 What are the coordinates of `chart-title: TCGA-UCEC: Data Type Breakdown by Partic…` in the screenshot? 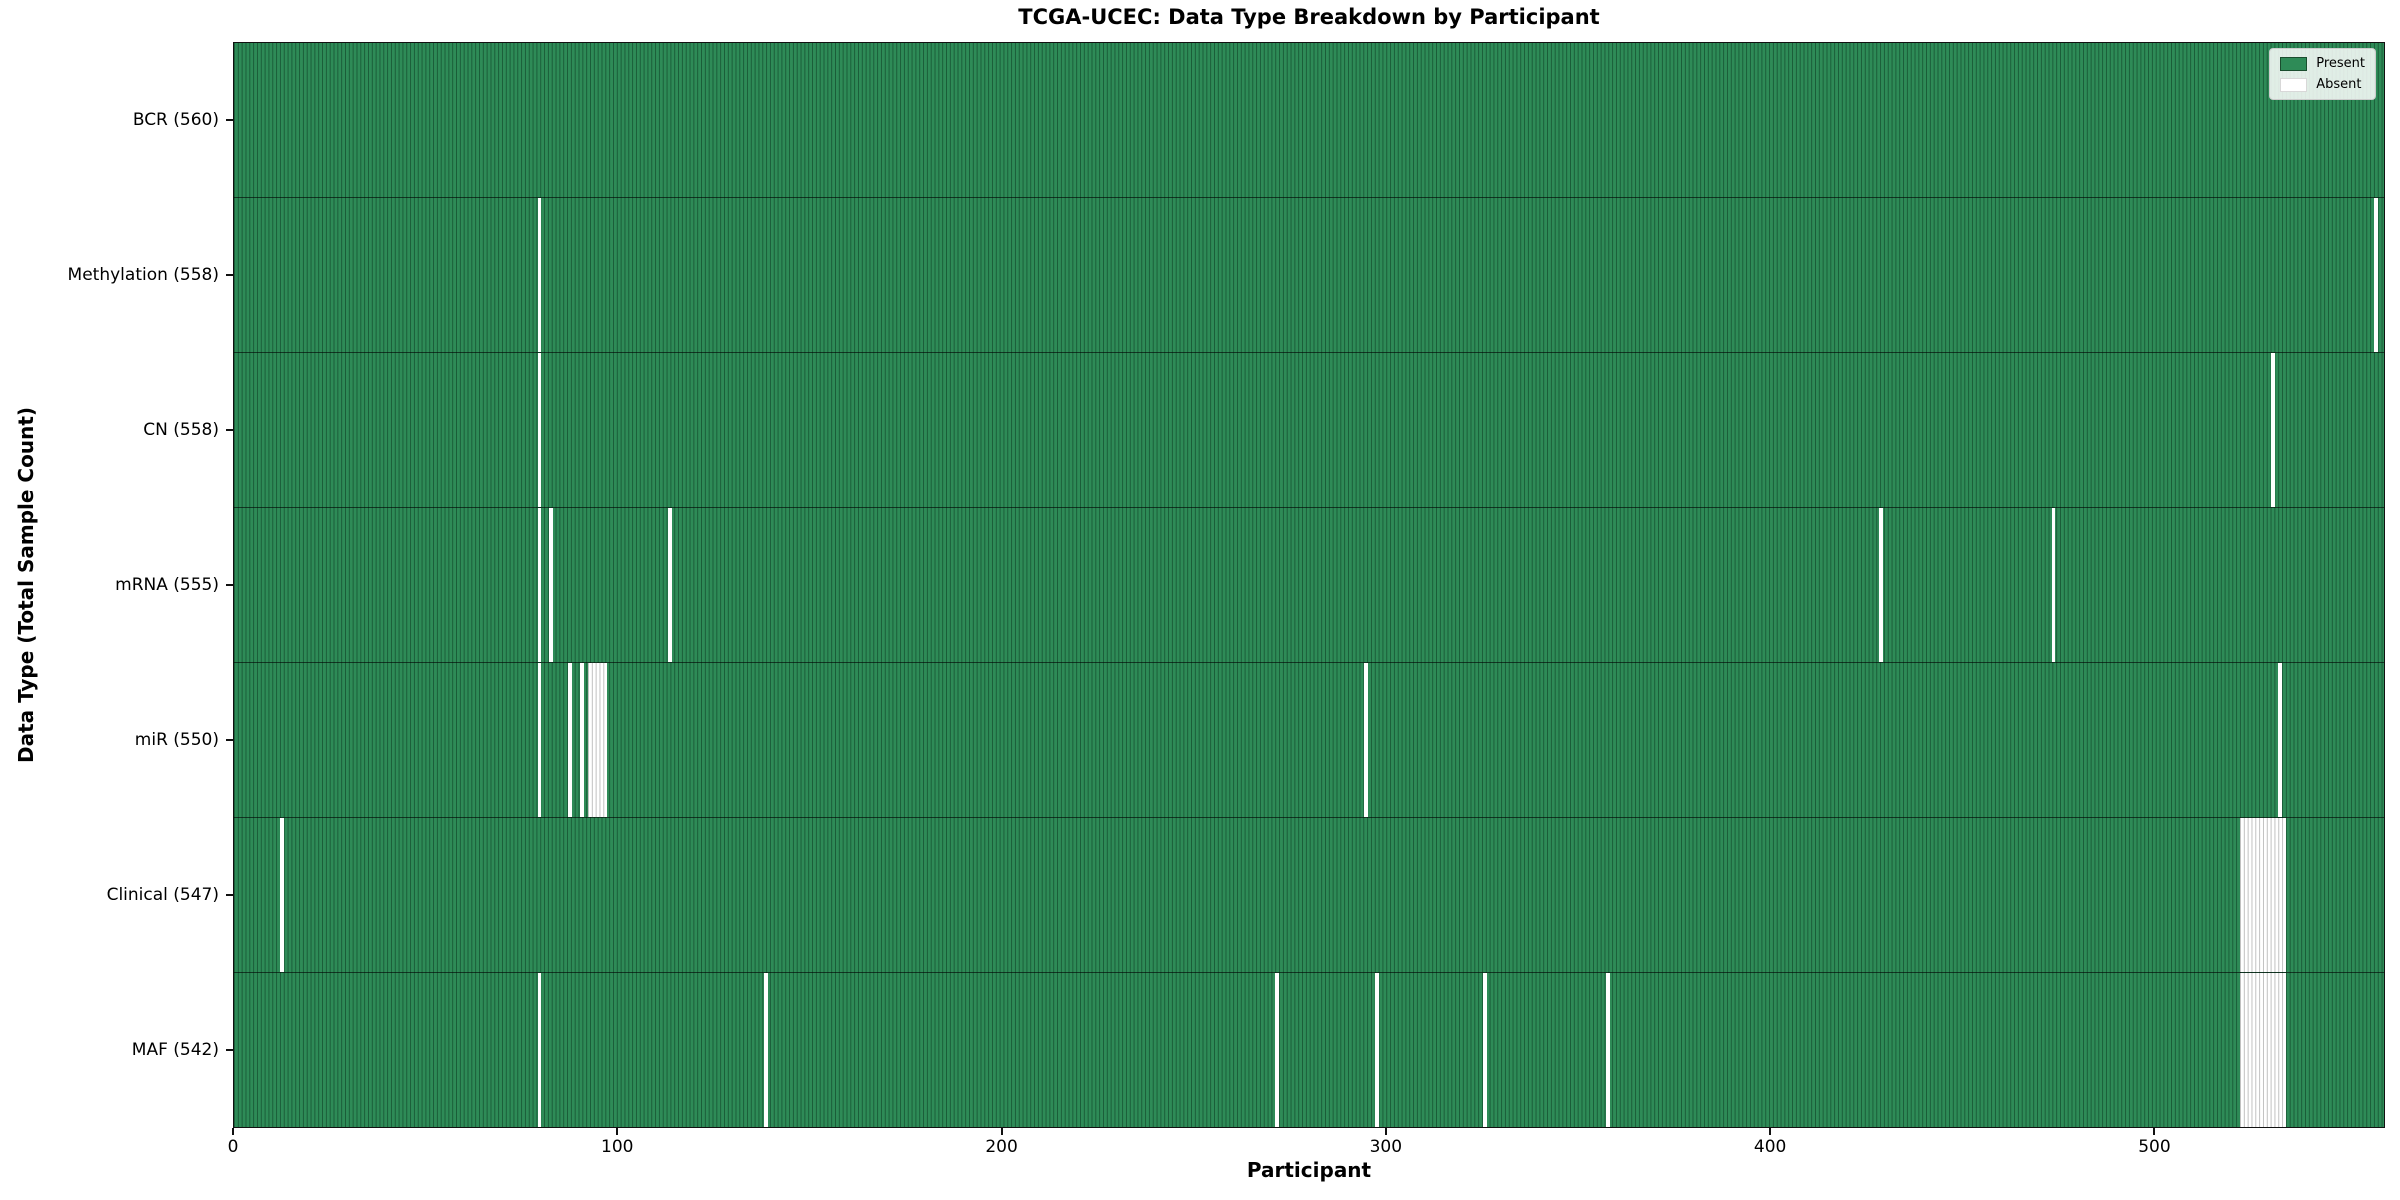 It's located at (1309, 17).